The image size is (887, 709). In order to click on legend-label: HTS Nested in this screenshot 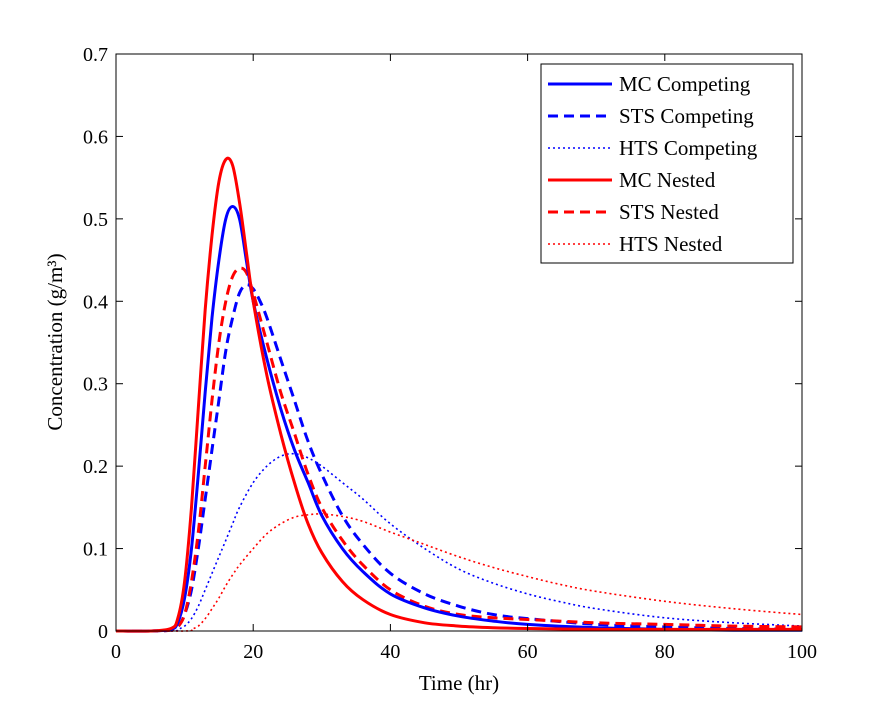, I will do `click(671, 244)`.